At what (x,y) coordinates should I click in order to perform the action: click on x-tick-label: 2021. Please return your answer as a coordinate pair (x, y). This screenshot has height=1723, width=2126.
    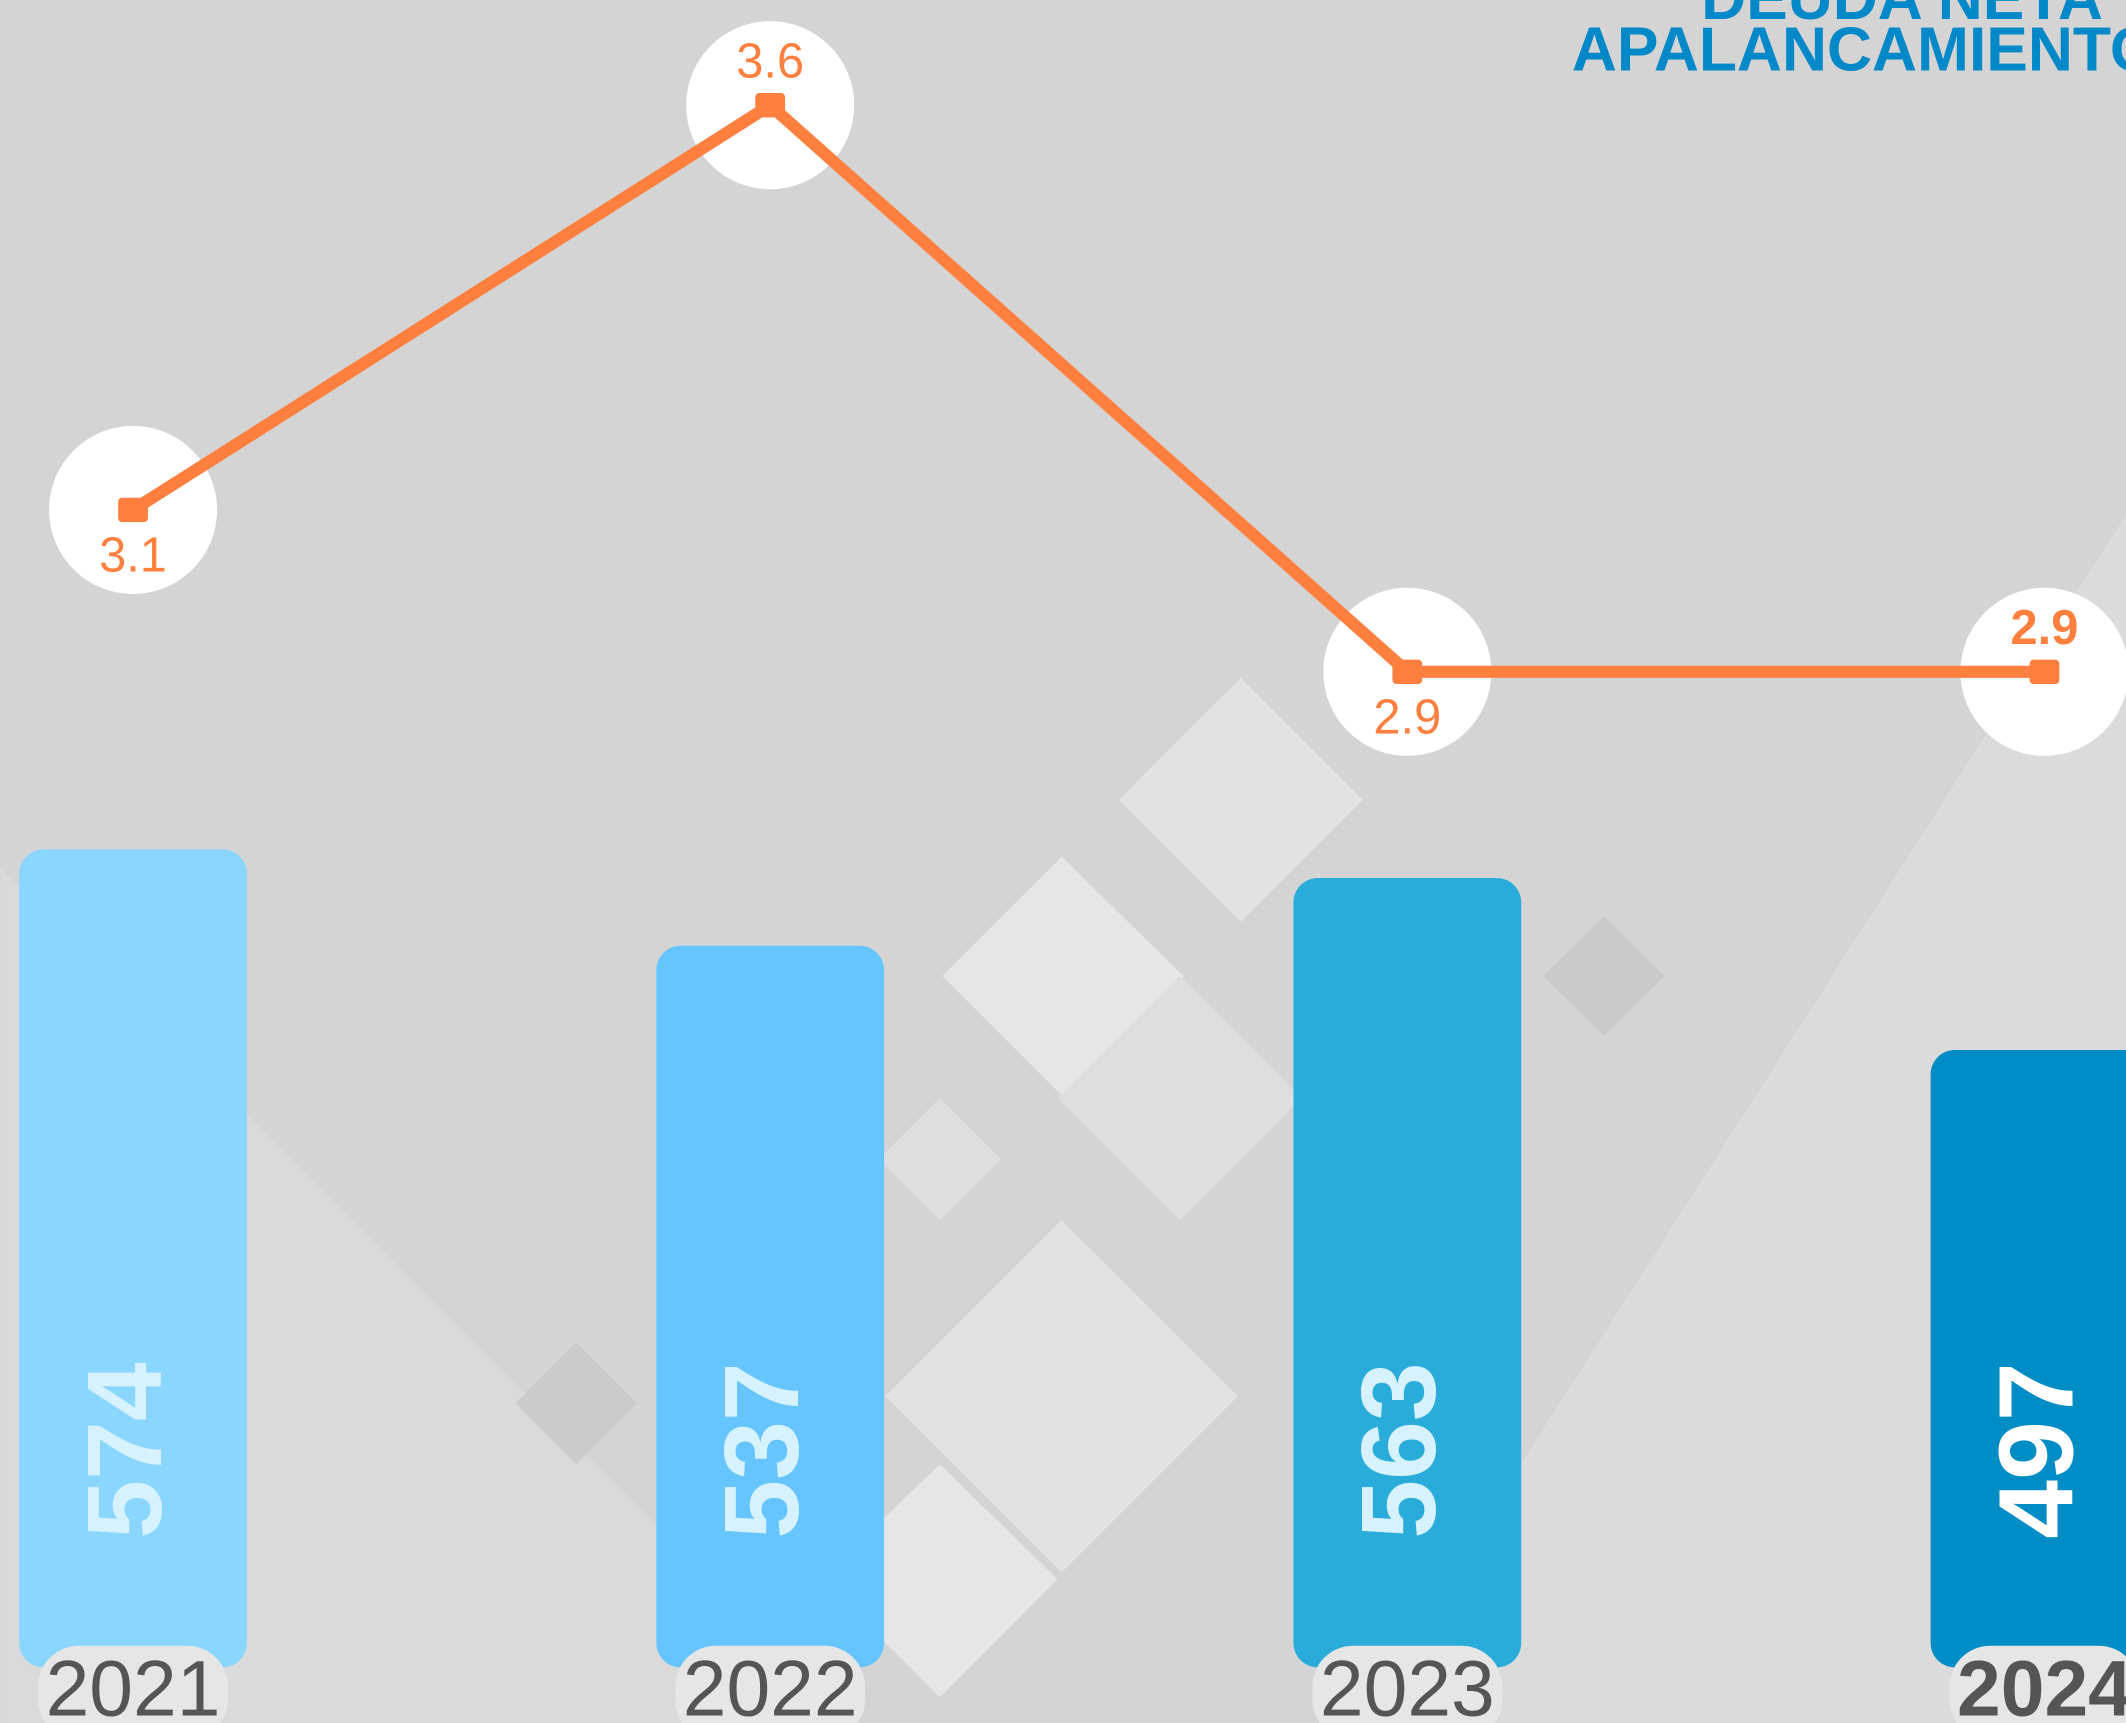
    Looking at the image, I should click on (133, 1683).